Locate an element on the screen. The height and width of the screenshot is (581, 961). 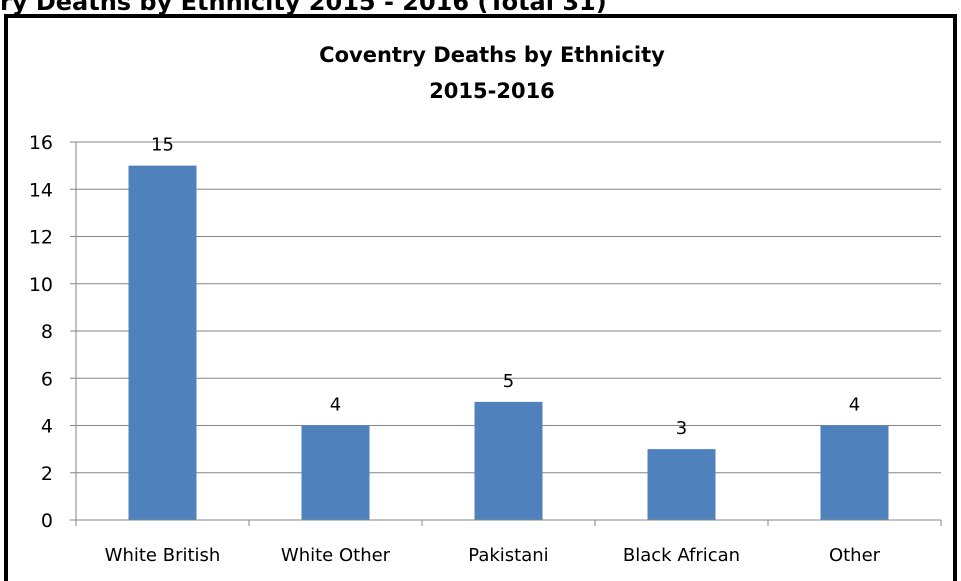
x-tick-label: Black African is located at coordinates (681, 555).